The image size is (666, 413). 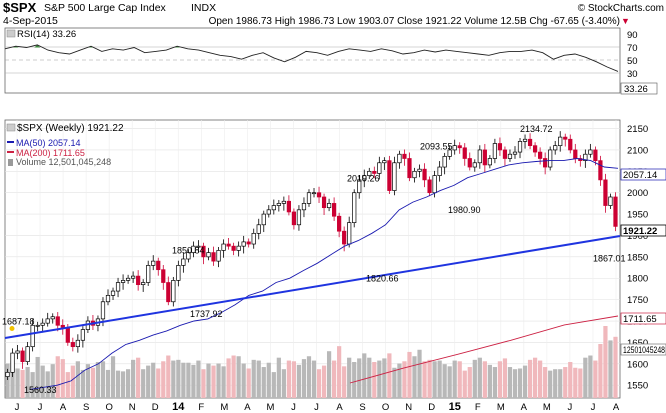 I want to click on x-tick-label: D, so click(x=431, y=407).